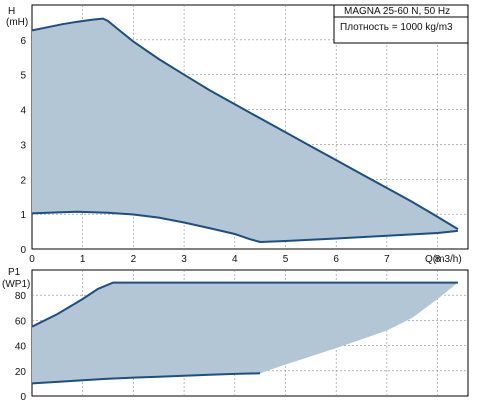 Image resolution: width=500 pixels, height=400 pixels. I want to click on head-y-tick-labels: 0 1 2 3 4 5 6, so click(23, 146).